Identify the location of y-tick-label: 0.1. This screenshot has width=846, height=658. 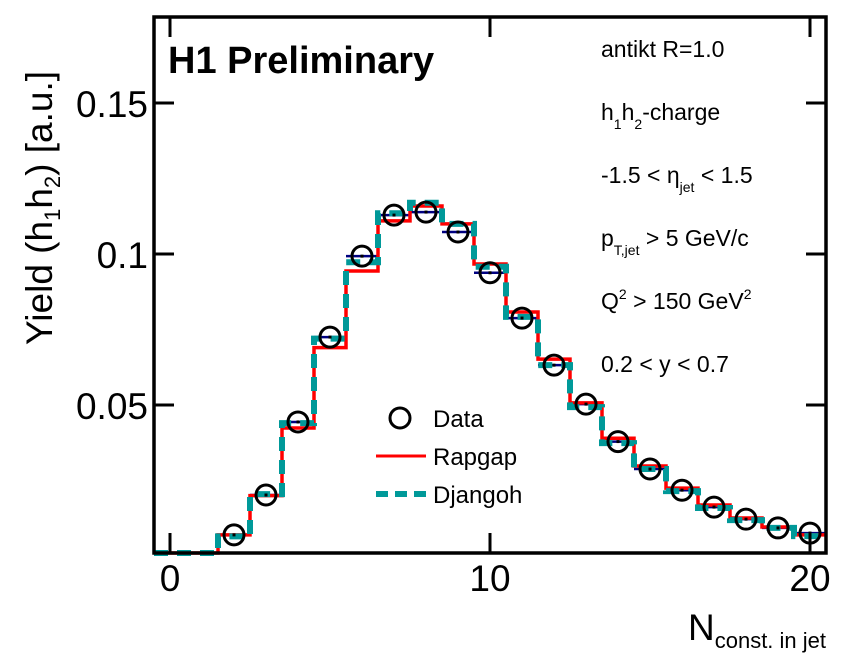
(122, 255).